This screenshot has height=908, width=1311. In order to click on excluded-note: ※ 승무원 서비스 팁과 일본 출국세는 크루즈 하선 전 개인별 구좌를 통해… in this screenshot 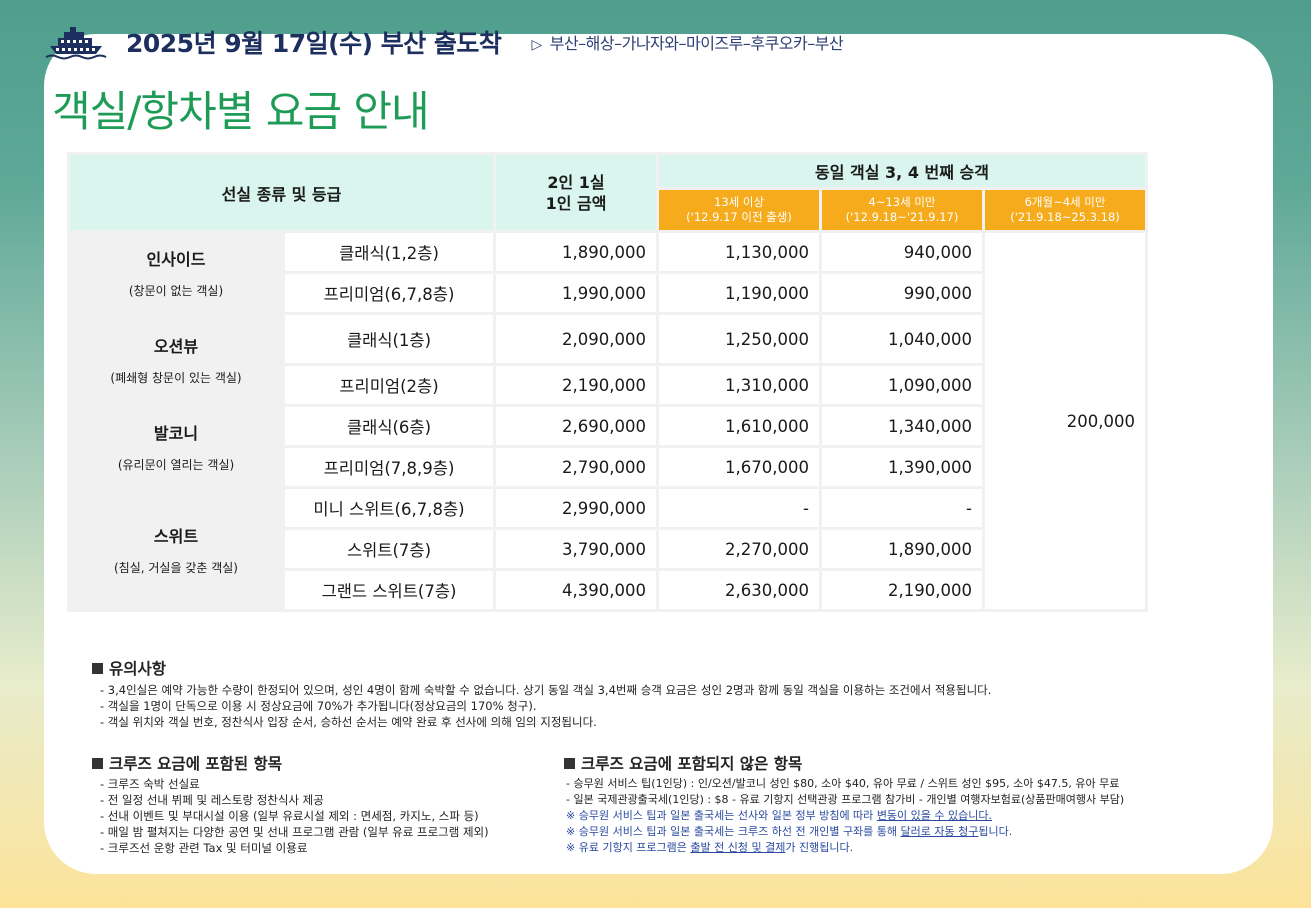, I will do `click(789, 831)`.